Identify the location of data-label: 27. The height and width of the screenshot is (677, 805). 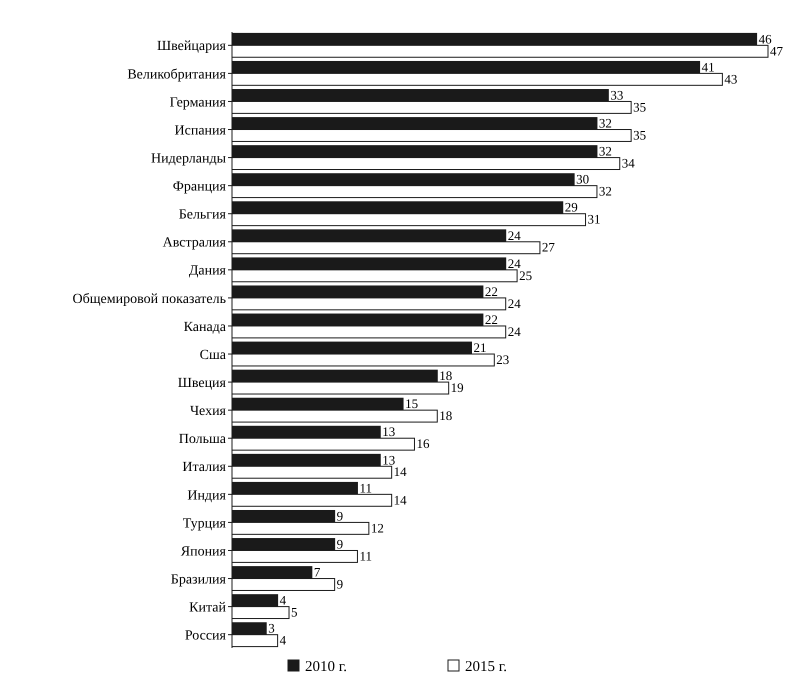
(549, 247).